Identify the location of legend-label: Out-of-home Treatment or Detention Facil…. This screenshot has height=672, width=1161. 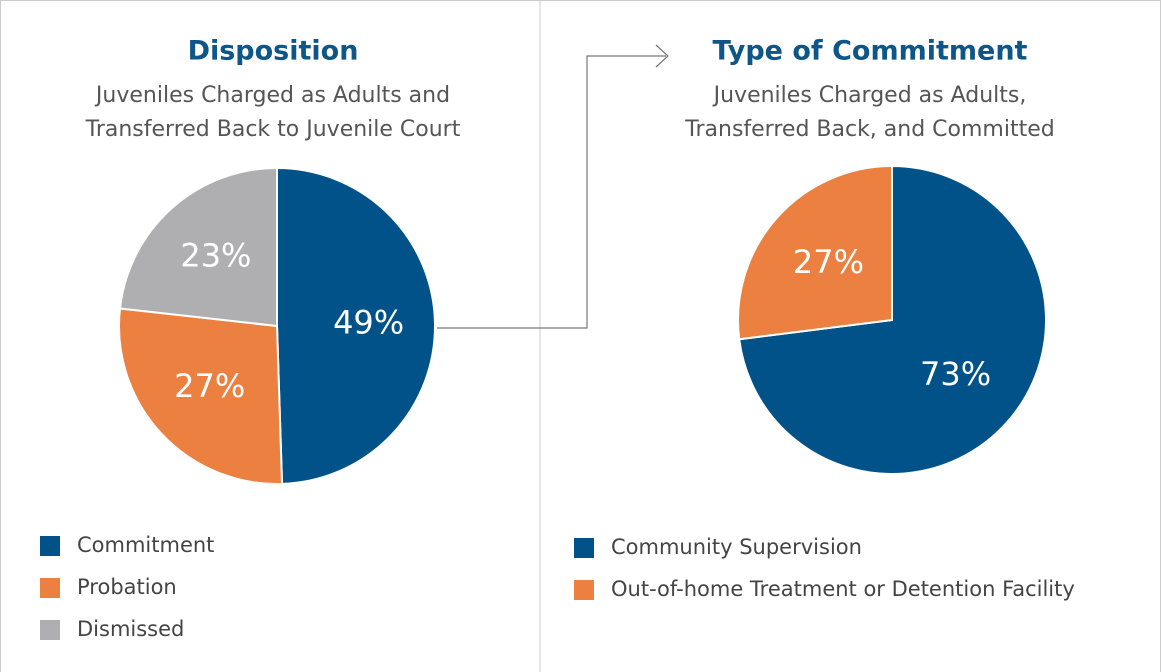
(843, 589).